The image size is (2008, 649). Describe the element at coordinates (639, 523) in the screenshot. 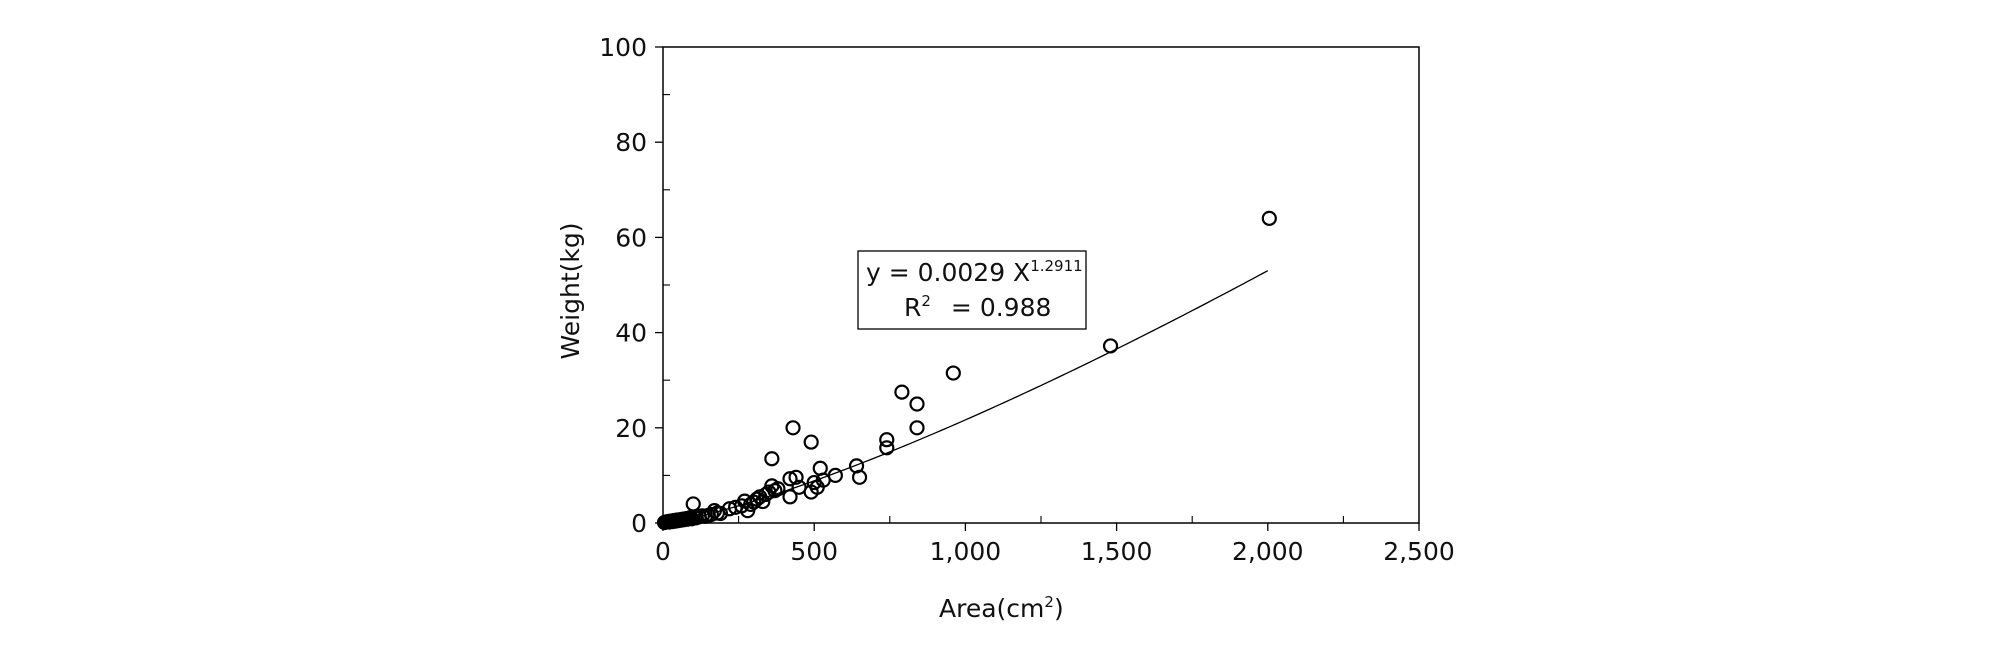

I see `y-tick-label: 0` at that location.